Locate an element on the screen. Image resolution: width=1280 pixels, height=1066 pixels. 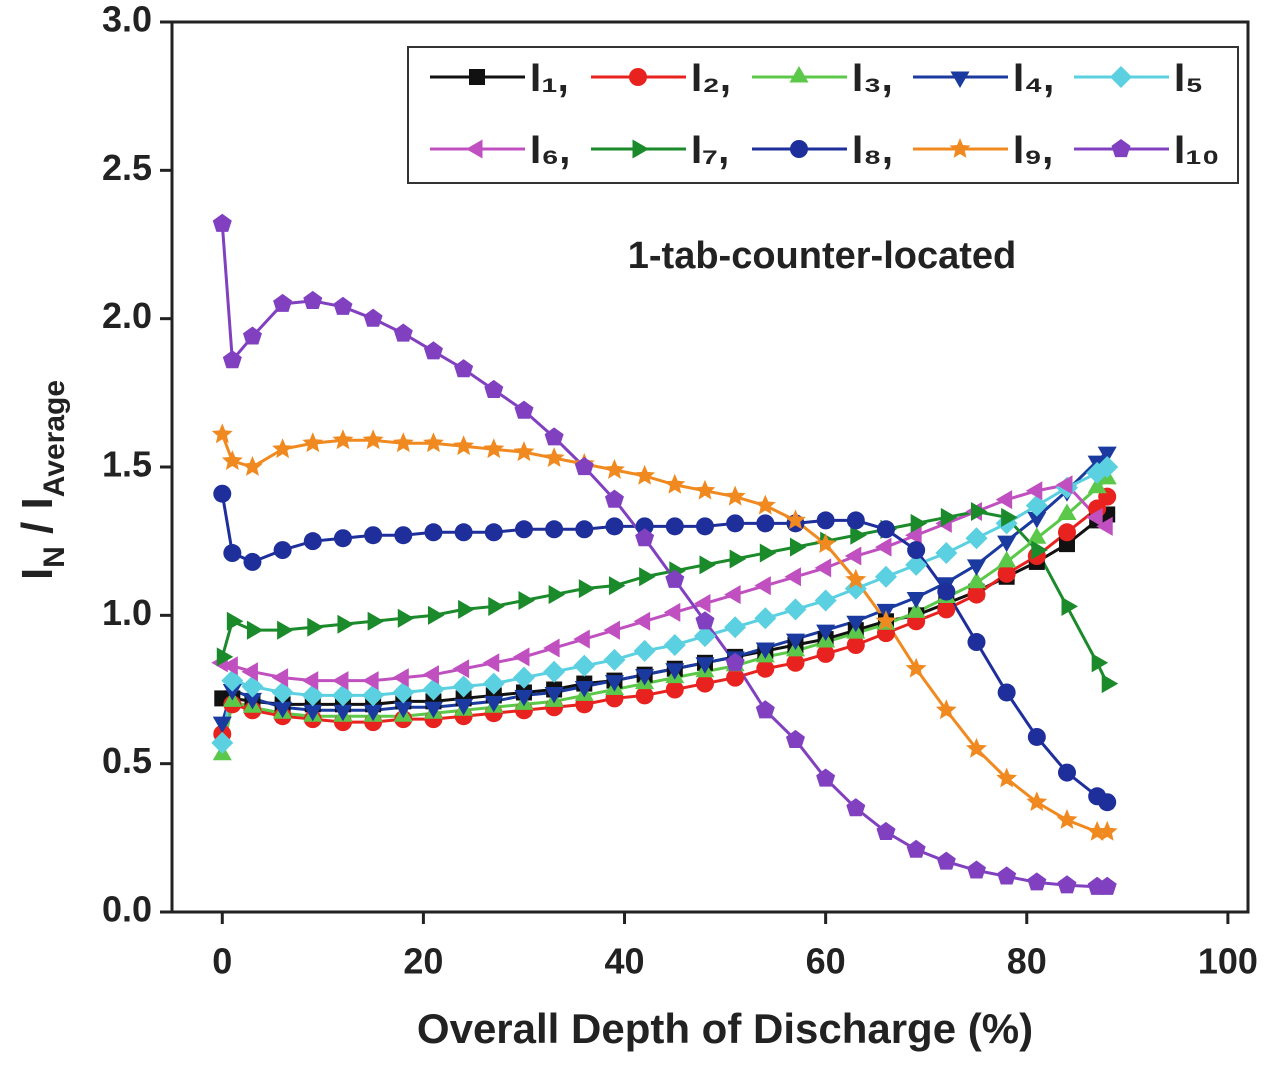
y-axis-title-part: N is located at coordinates (54, 557).